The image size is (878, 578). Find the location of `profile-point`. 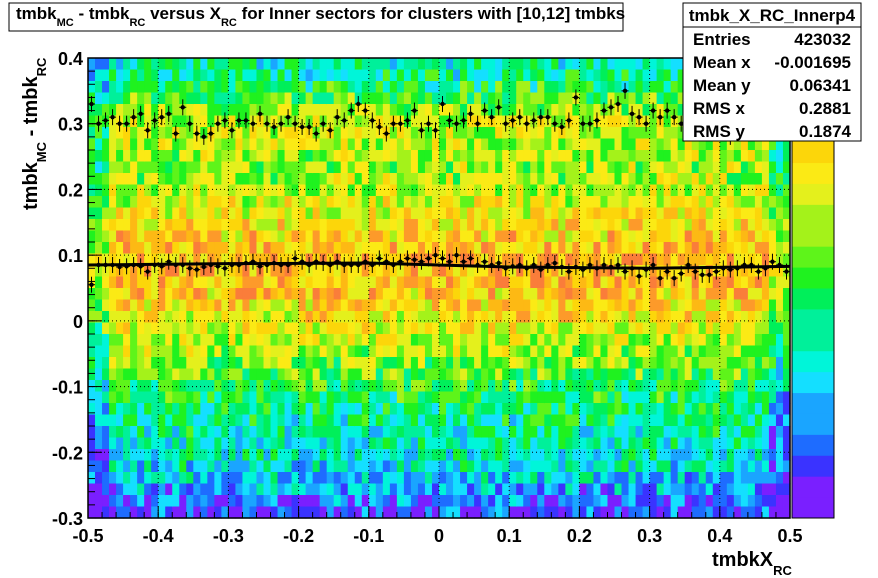

profile-point is located at coordinates (407, 120).